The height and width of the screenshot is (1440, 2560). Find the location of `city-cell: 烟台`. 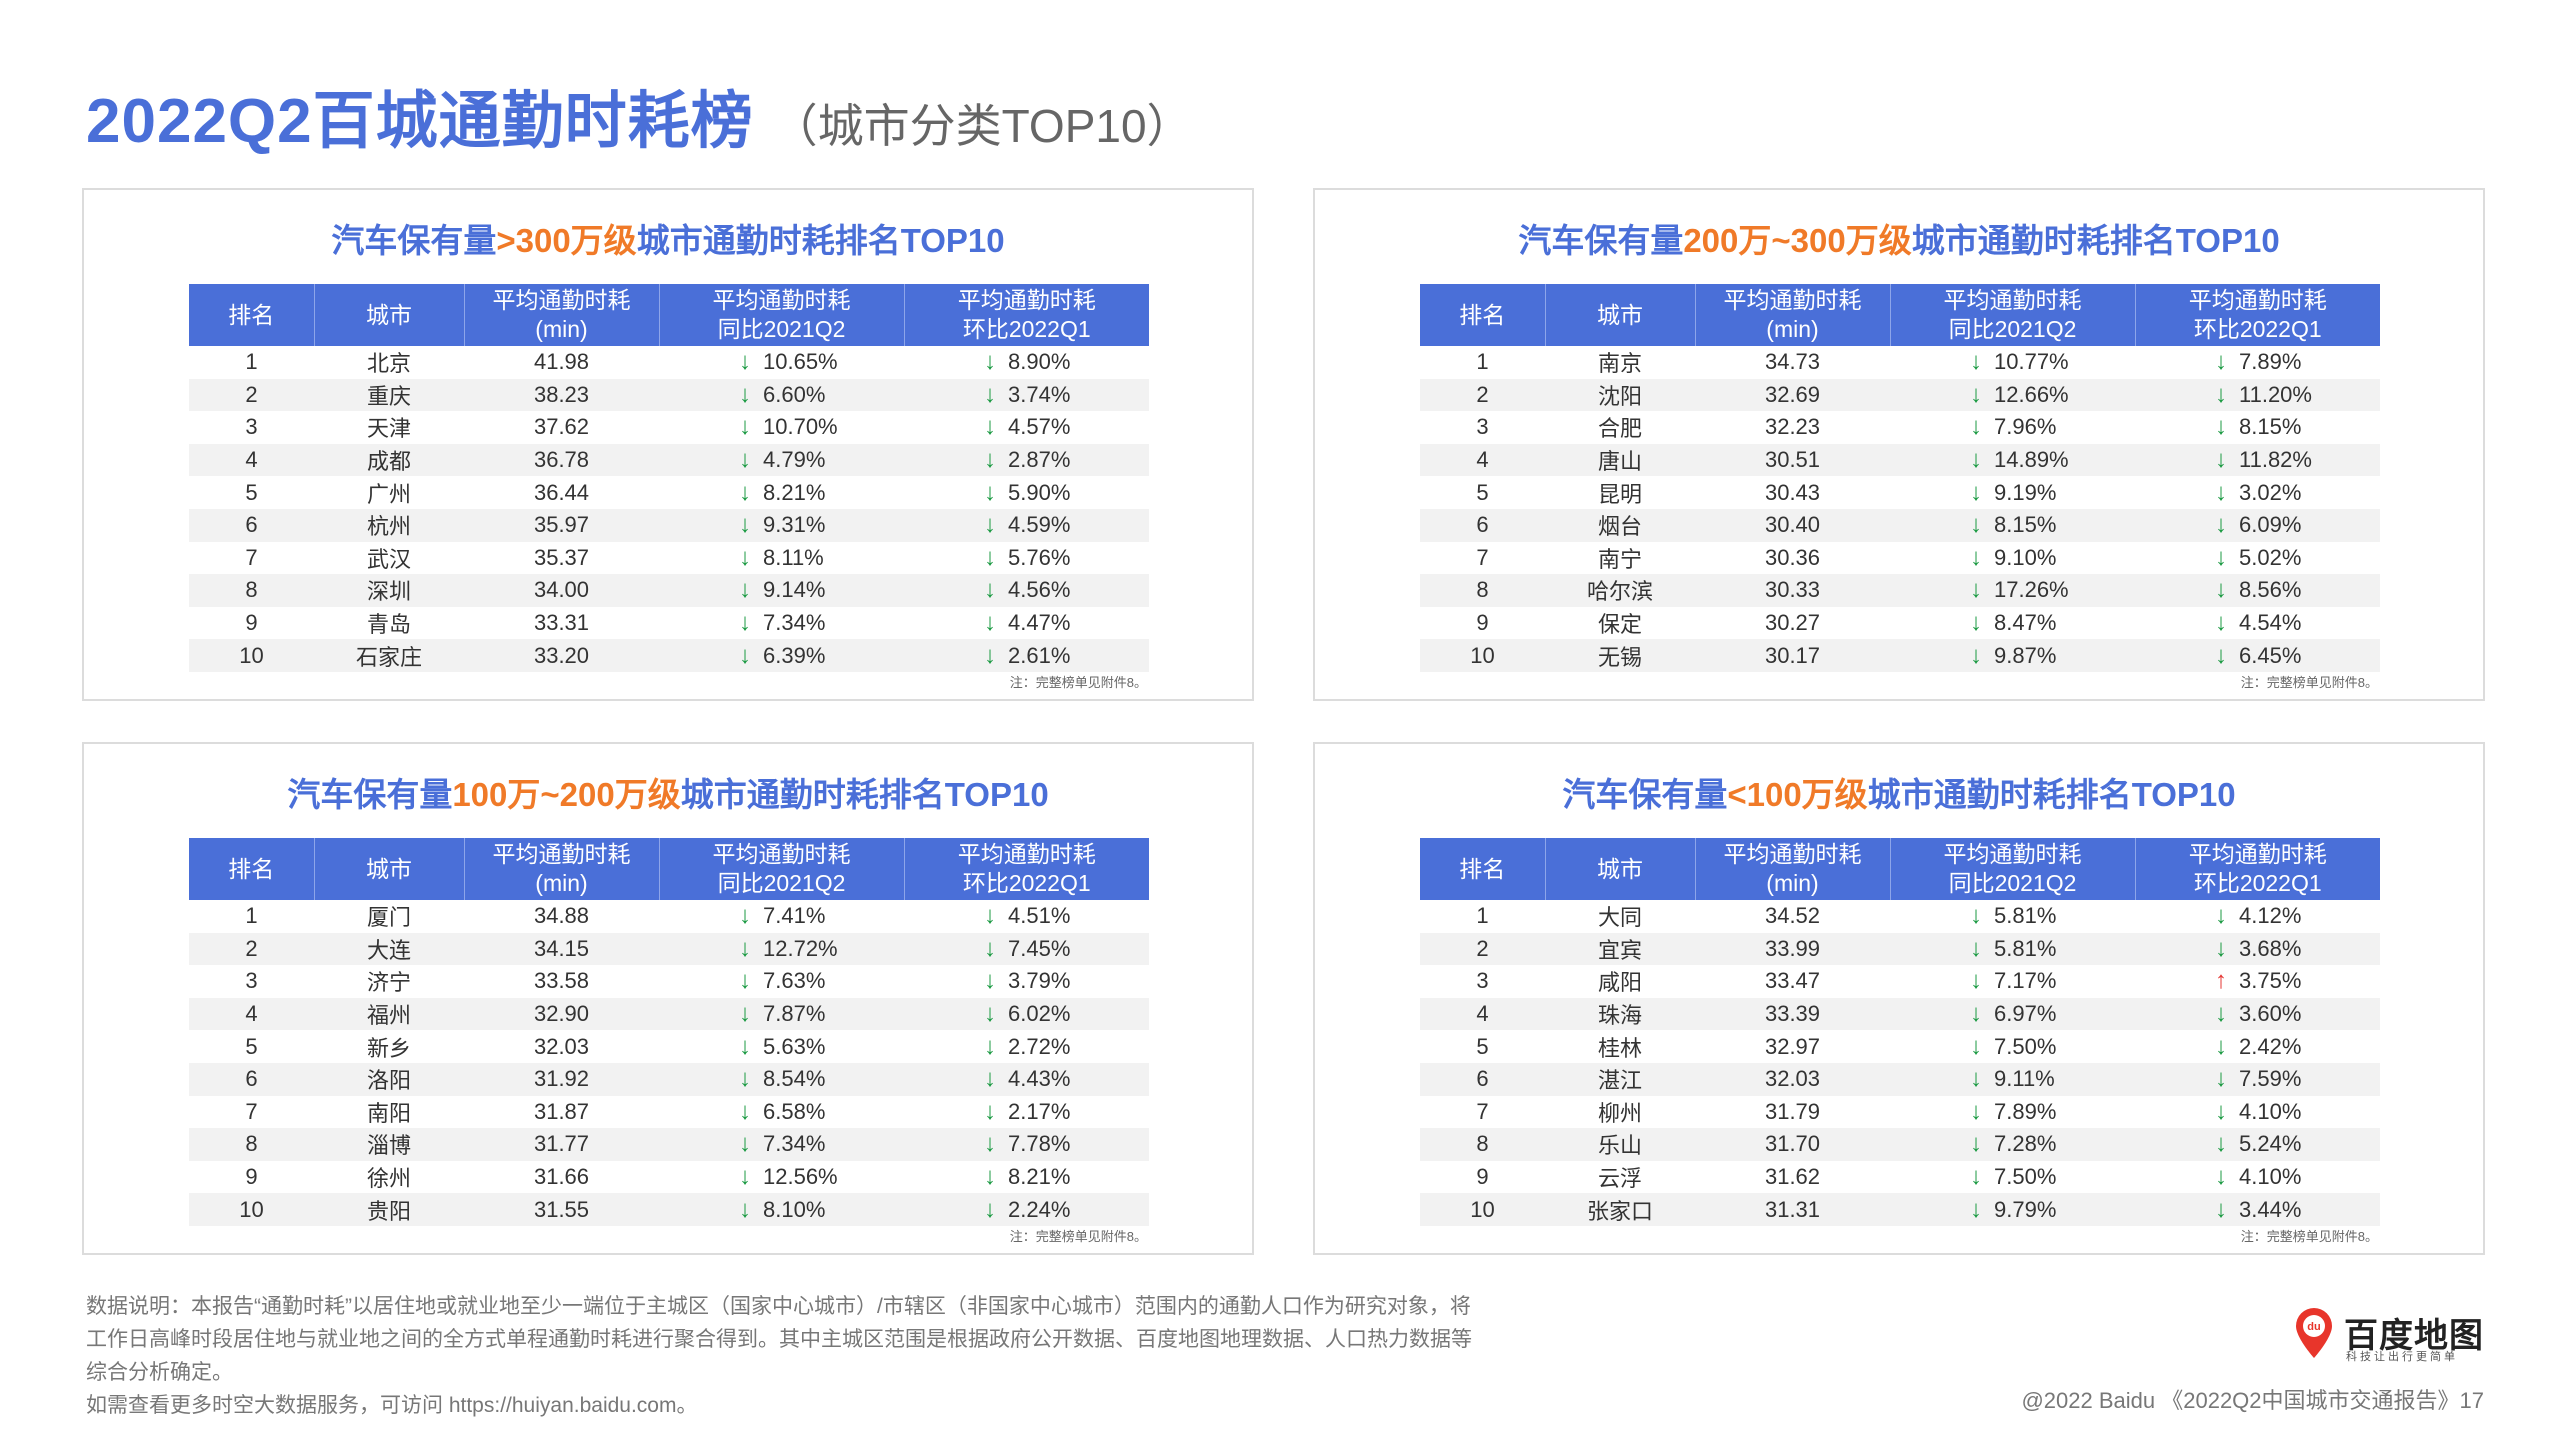

city-cell: 烟台 is located at coordinates (1620, 525).